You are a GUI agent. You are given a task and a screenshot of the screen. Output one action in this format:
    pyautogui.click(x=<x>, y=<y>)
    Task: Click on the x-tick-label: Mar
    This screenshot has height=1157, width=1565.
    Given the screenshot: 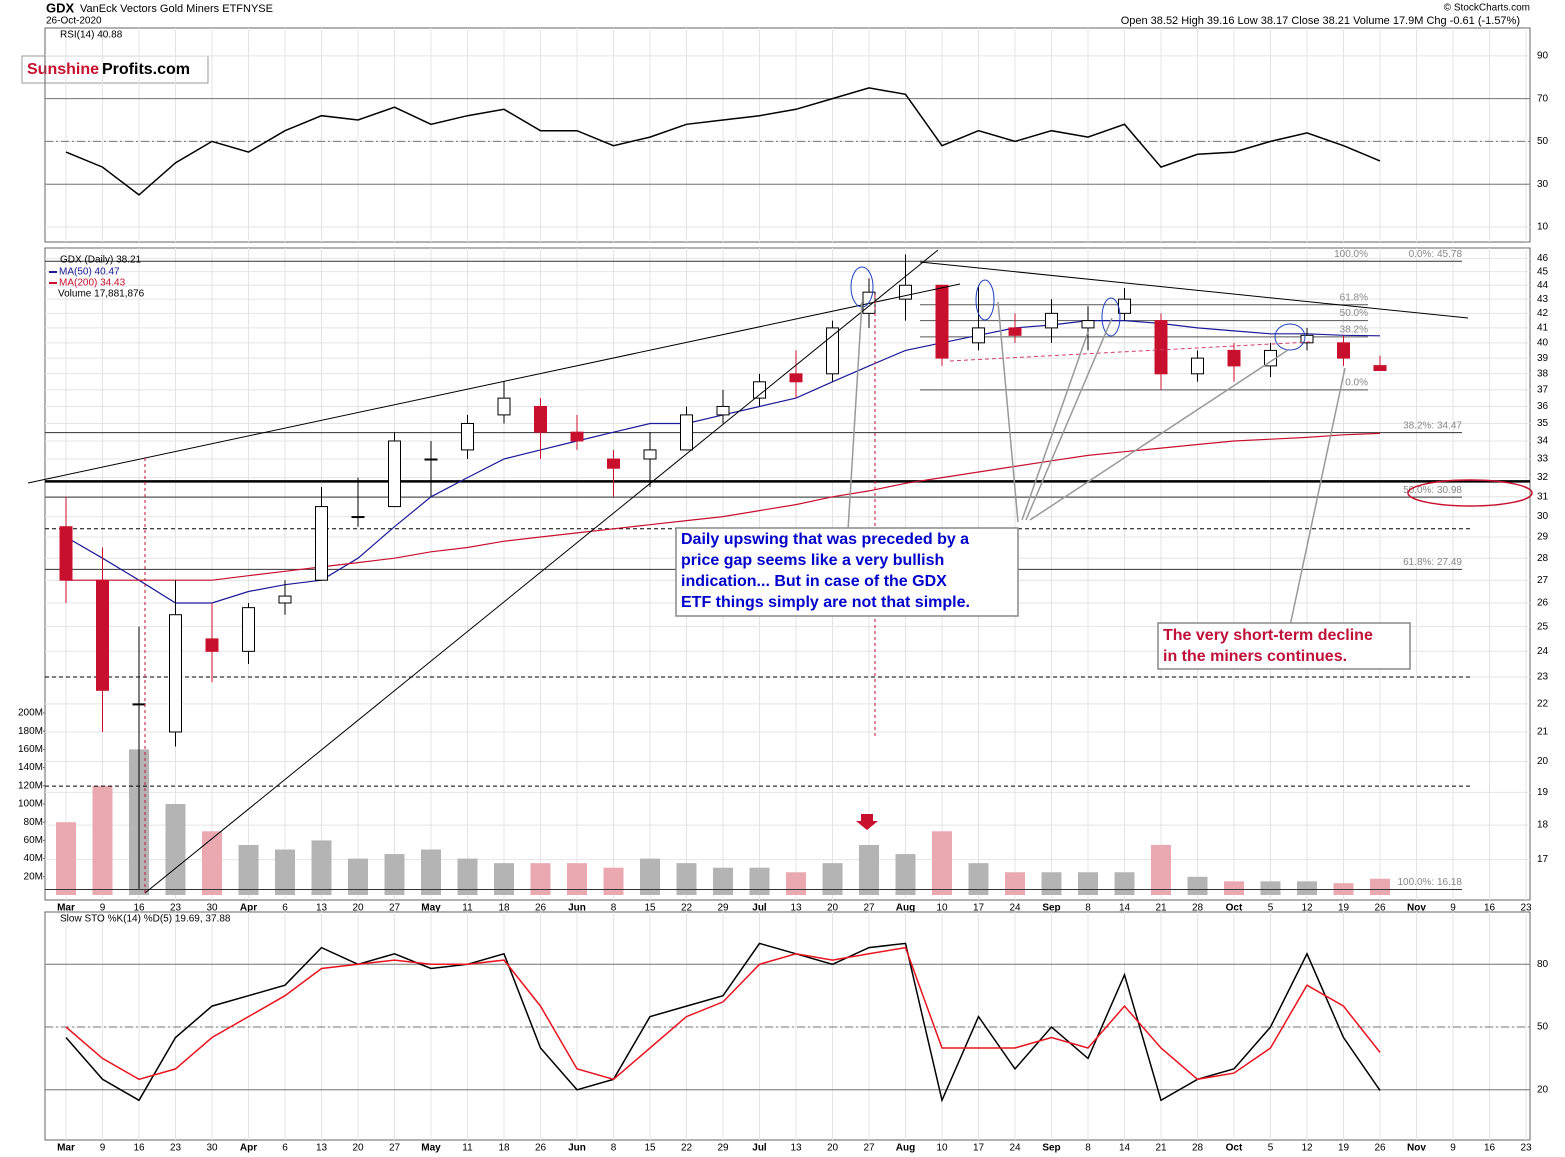 What is the action you would take?
    pyautogui.click(x=66, y=908)
    